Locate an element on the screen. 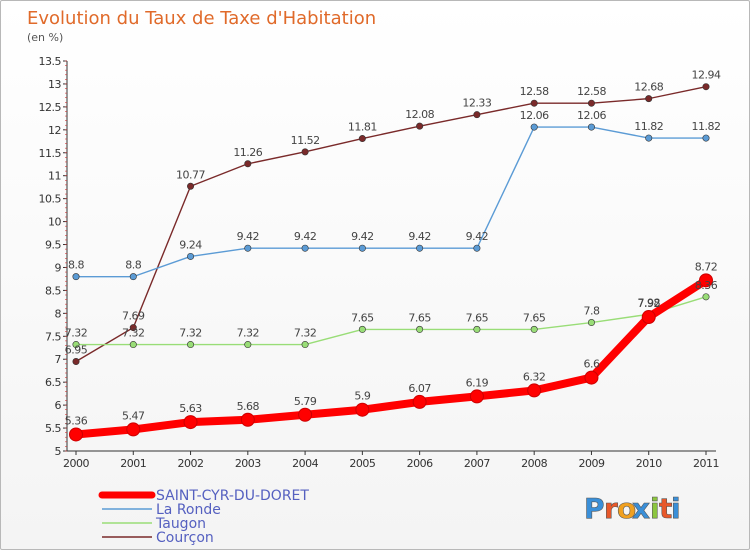 This screenshot has width=750, height=553. x-tick-label: 2006 is located at coordinates (420, 463).